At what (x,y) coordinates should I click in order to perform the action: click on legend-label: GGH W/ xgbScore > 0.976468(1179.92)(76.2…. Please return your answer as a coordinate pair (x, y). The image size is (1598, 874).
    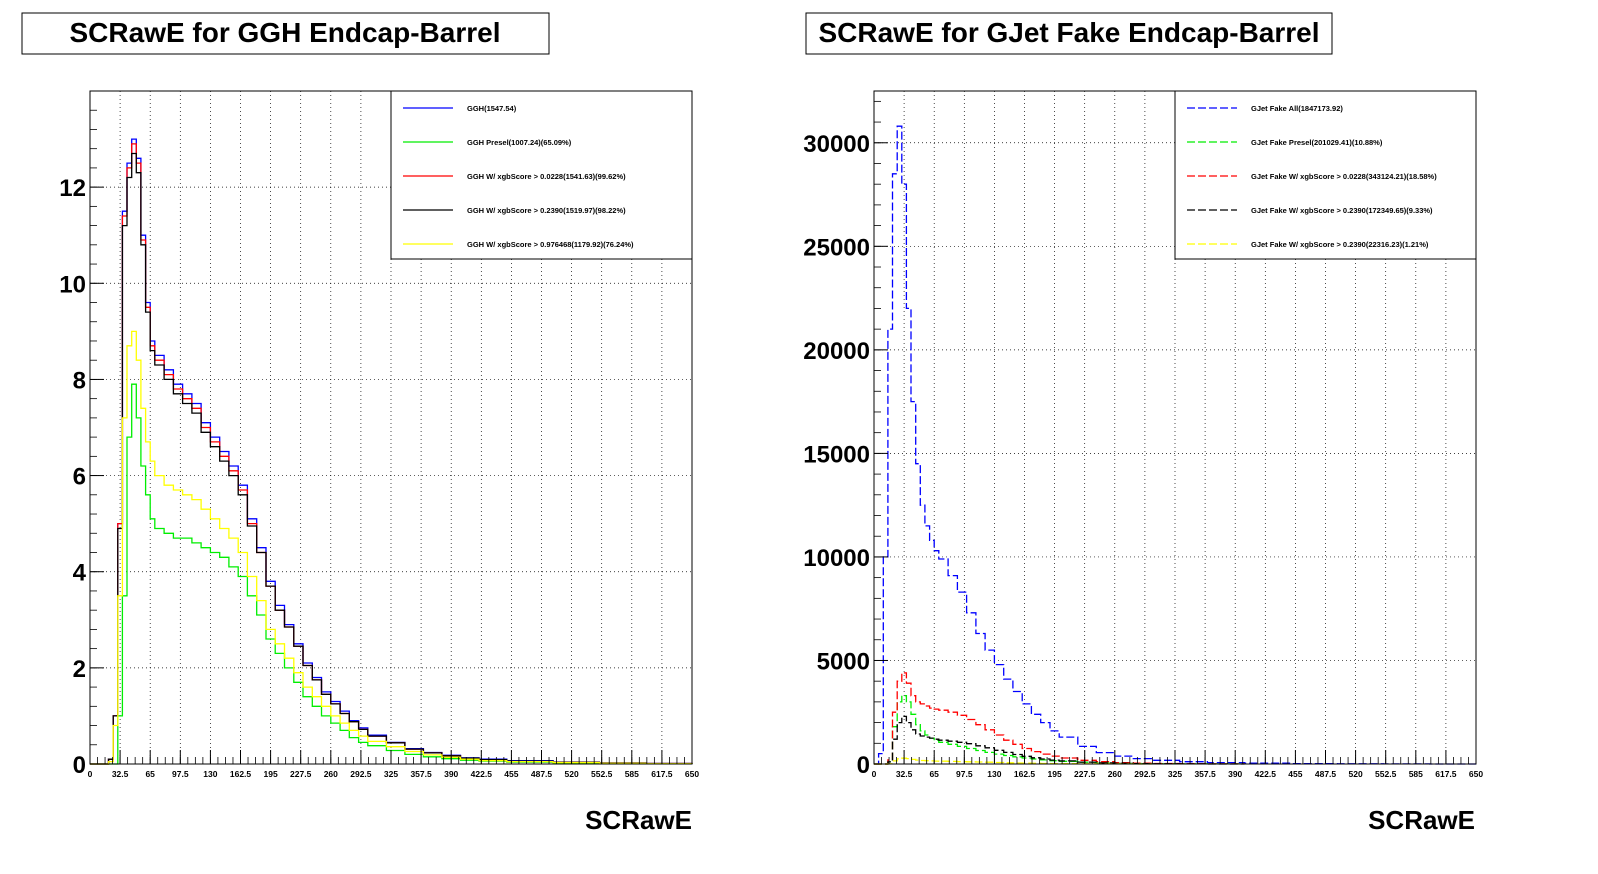
    Looking at the image, I should click on (550, 244).